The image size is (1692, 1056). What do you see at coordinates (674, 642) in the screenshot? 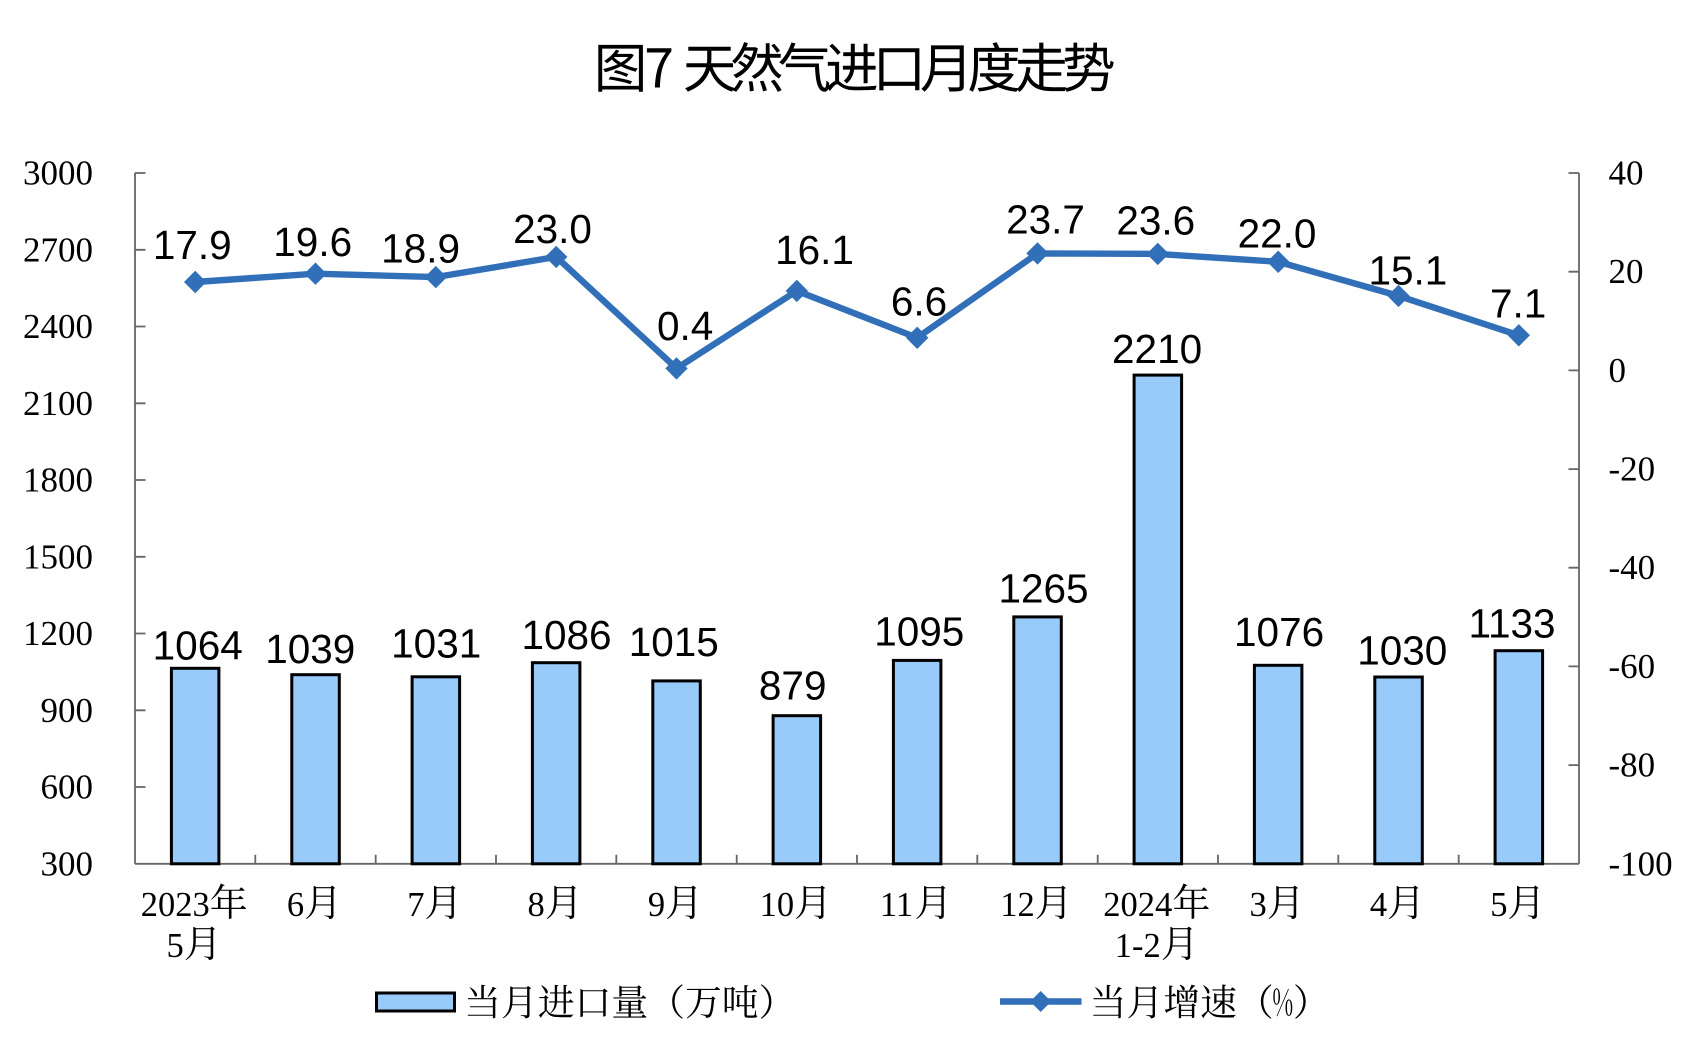
I see `svg-text: 1015` at bounding box center [674, 642].